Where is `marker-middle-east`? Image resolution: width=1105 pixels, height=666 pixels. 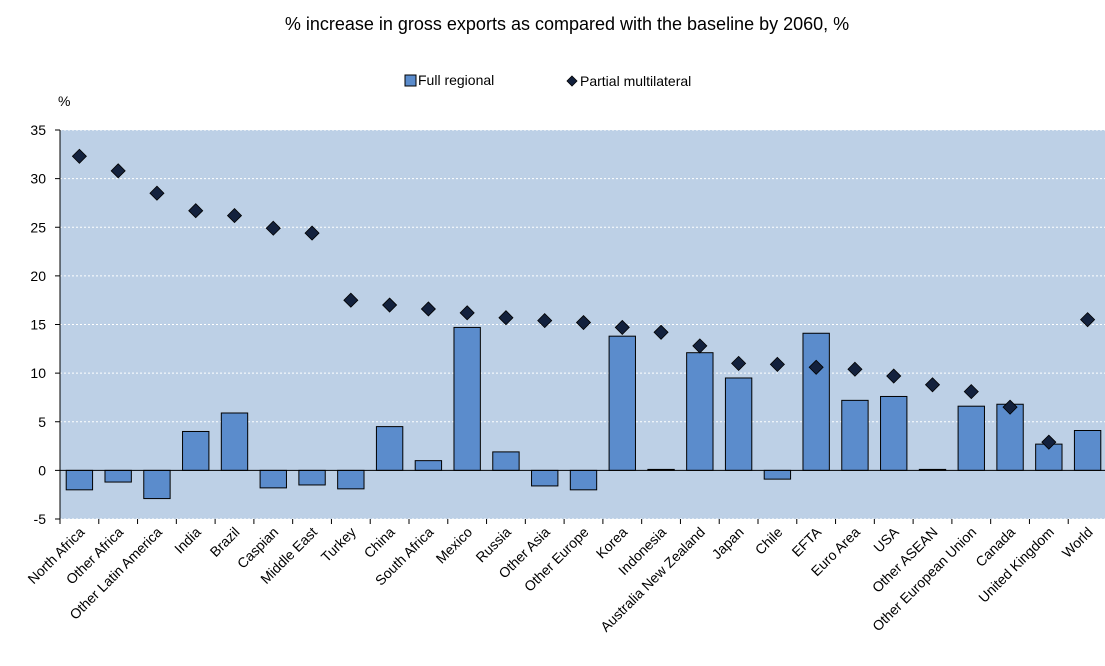 marker-middle-east is located at coordinates (312, 233).